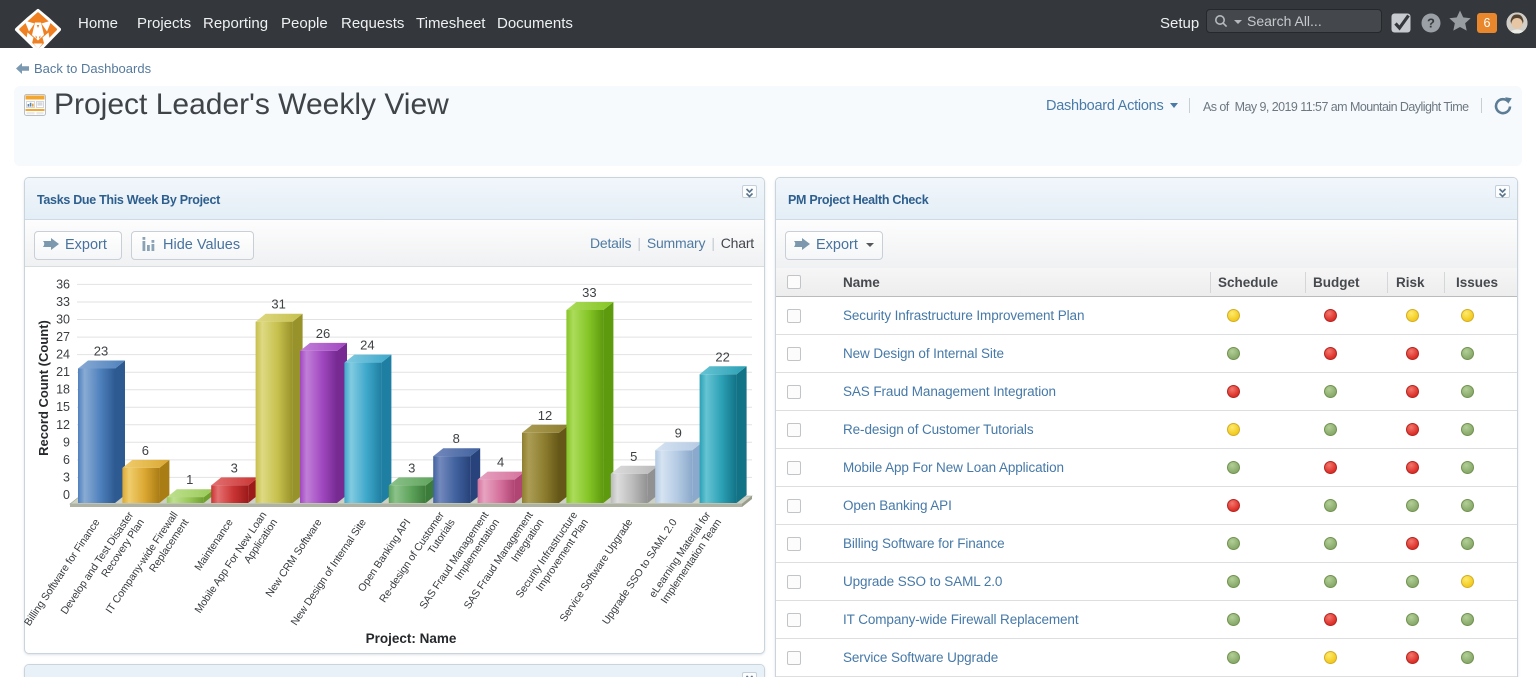 Image resolution: width=1536 pixels, height=677 pixels. I want to click on svg-text: Project: Name, so click(411, 638).